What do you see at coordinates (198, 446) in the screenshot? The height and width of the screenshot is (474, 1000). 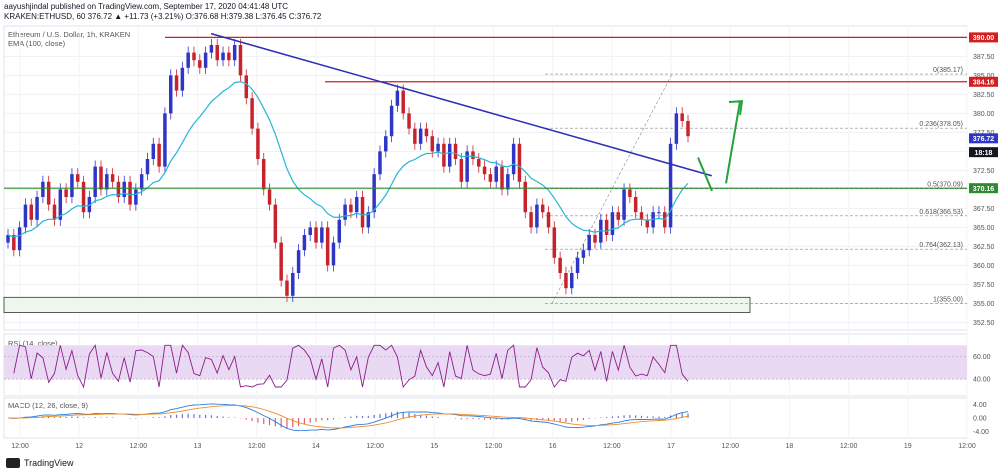 I see `time-tick-label: 13` at bounding box center [198, 446].